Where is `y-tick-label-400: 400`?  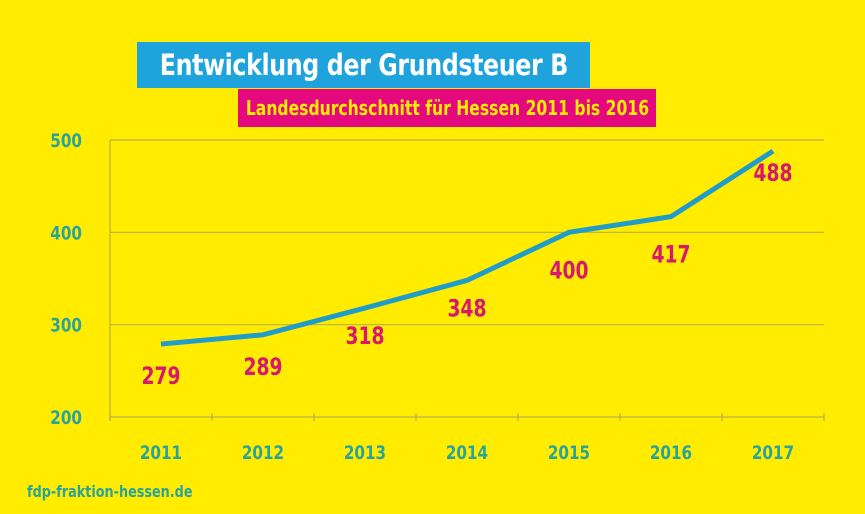 y-tick-label-400: 400 is located at coordinates (66, 234).